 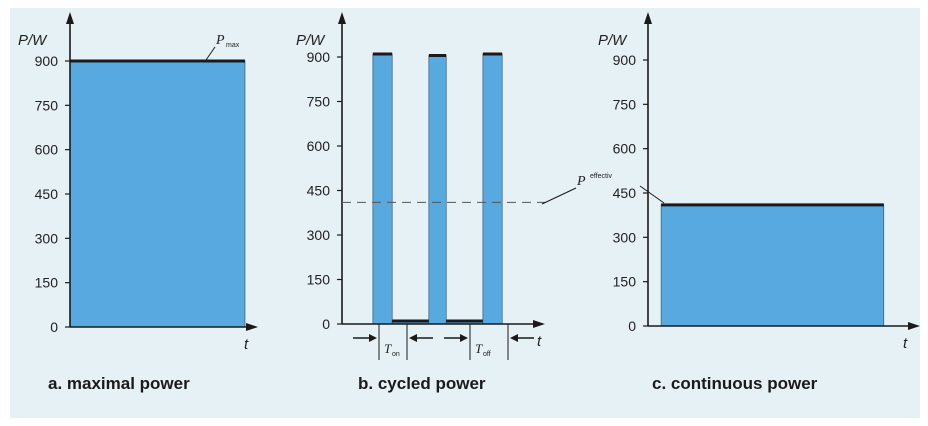 What do you see at coordinates (735, 383) in the screenshot?
I see `chart-caption: c. continuous power` at bounding box center [735, 383].